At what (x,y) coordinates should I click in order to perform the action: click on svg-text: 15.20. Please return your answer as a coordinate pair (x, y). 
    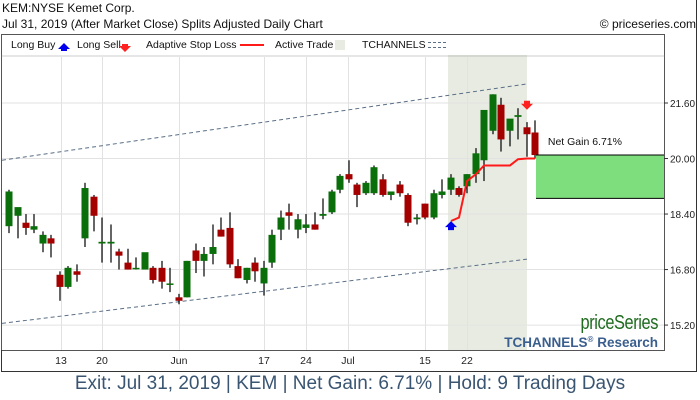
    Looking at the image, I should click on (682, 326).